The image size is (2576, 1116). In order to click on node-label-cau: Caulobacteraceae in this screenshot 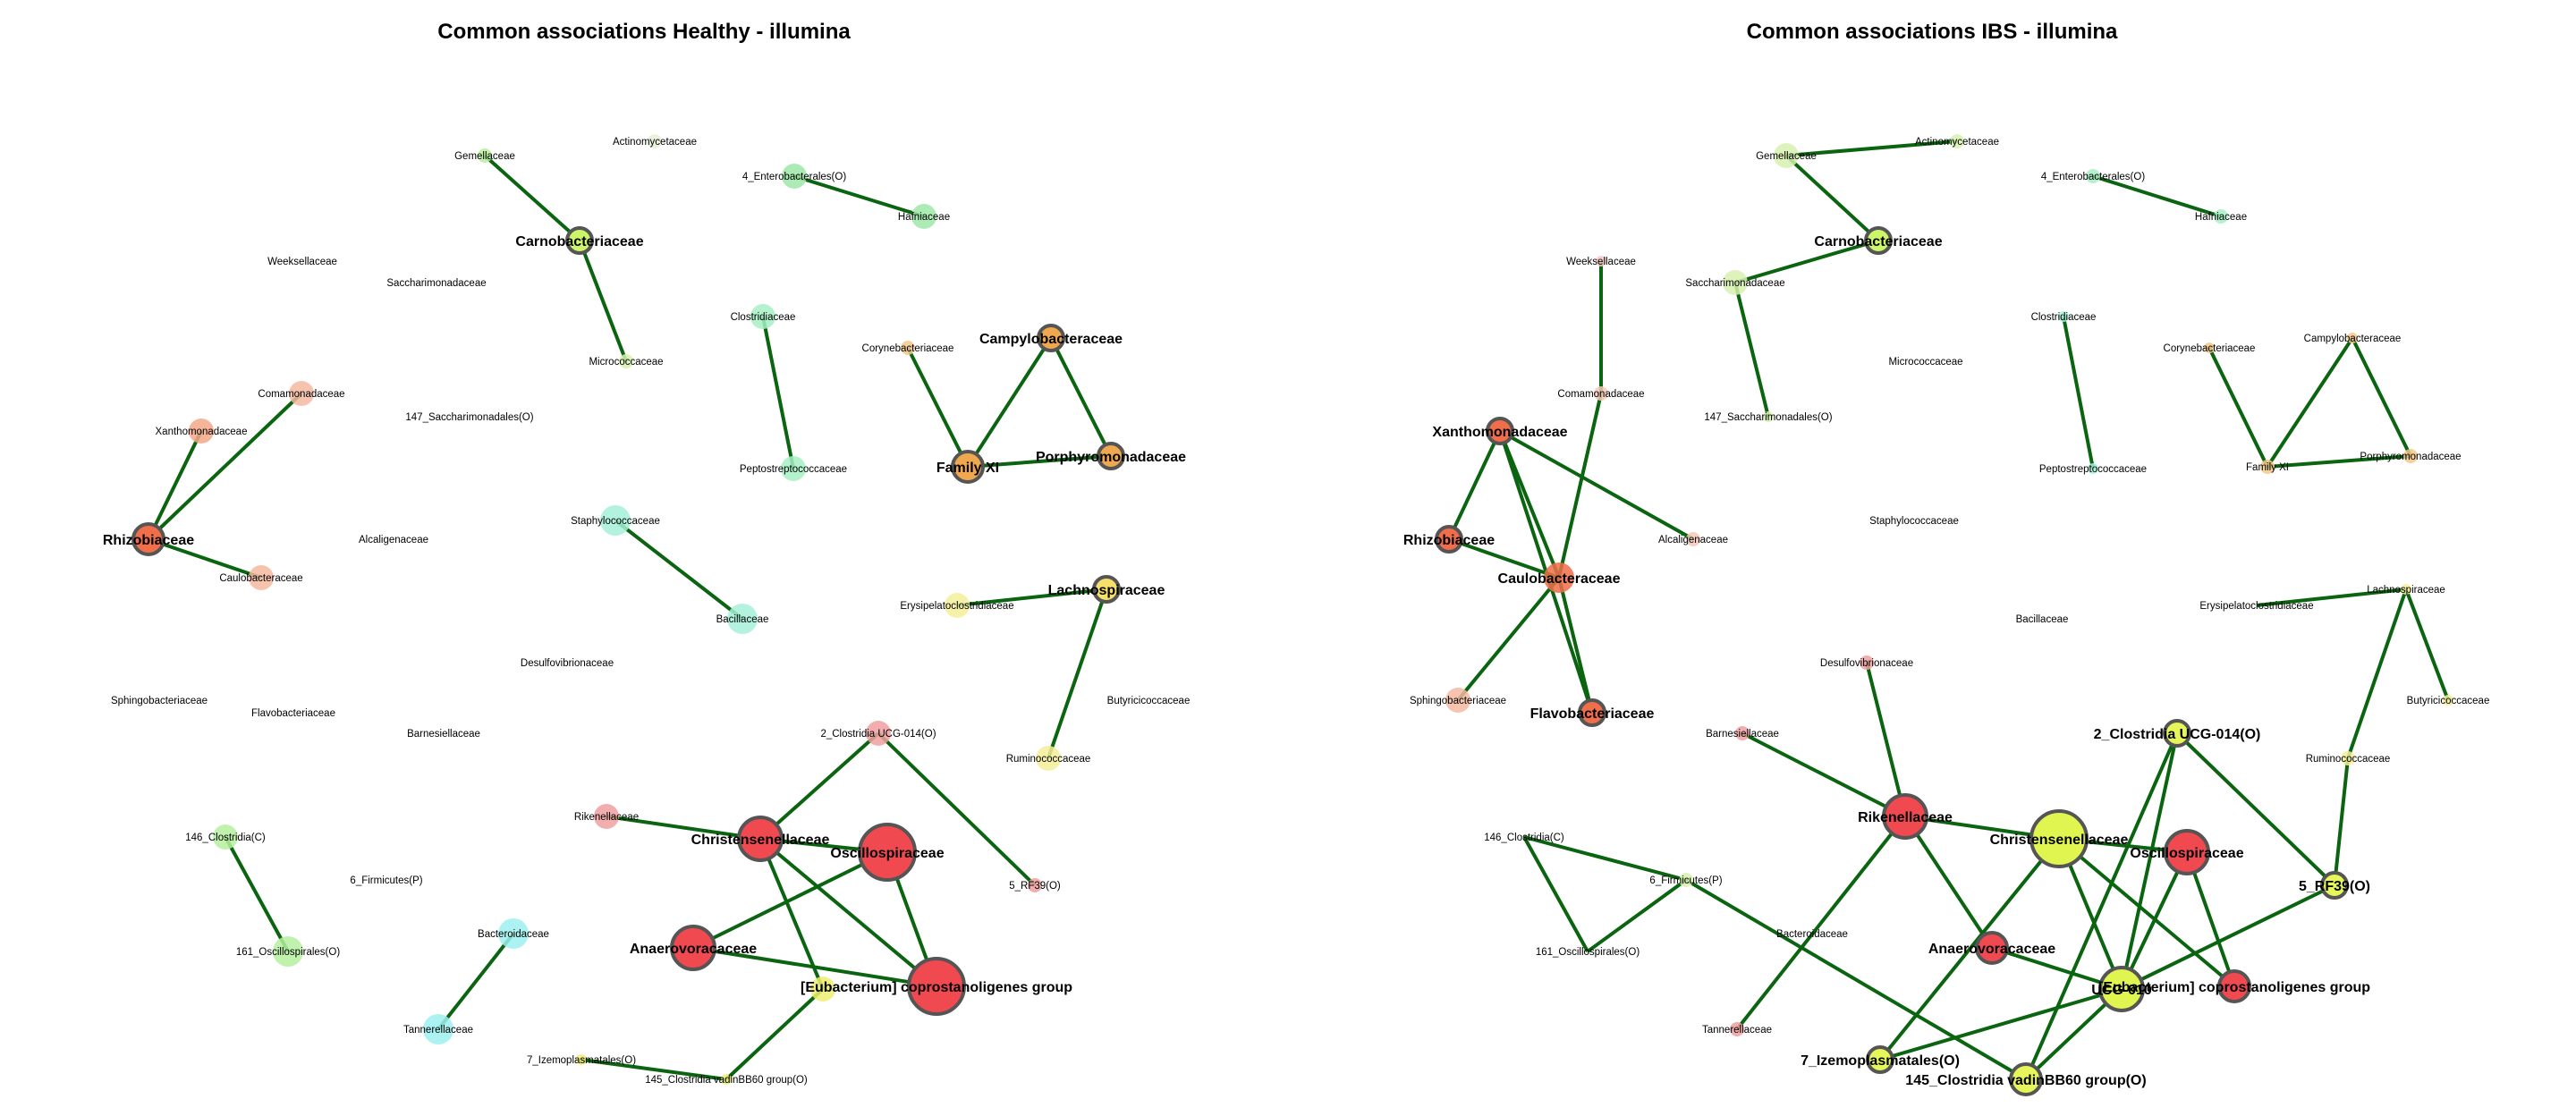, I will do `click(260, 578)`.